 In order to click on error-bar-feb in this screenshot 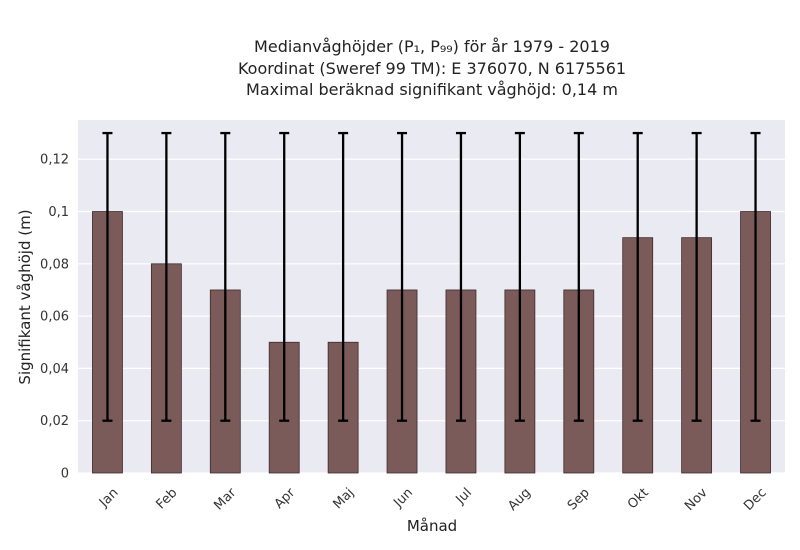, I will do `click(166, 276)`.